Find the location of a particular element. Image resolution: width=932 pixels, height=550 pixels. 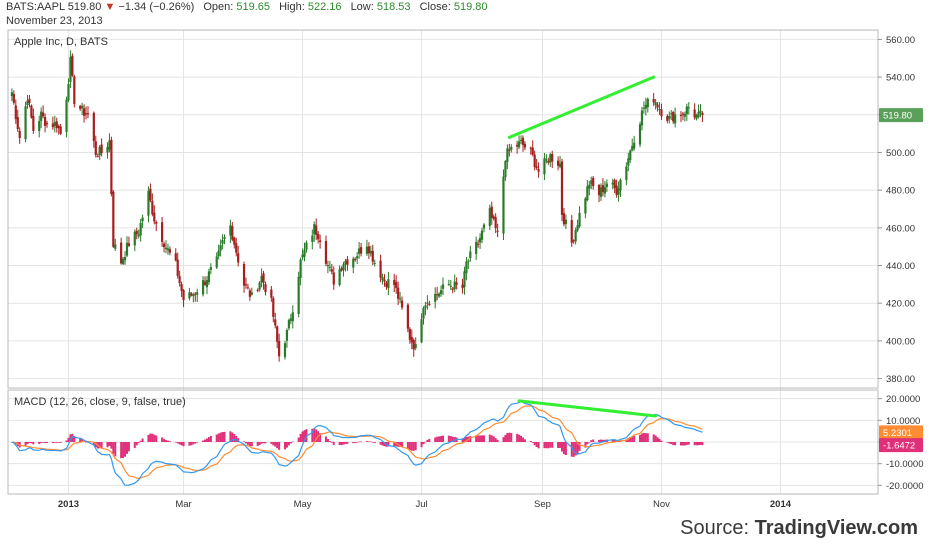

x-tick-label: Jul is located at coordinates (421, 504).